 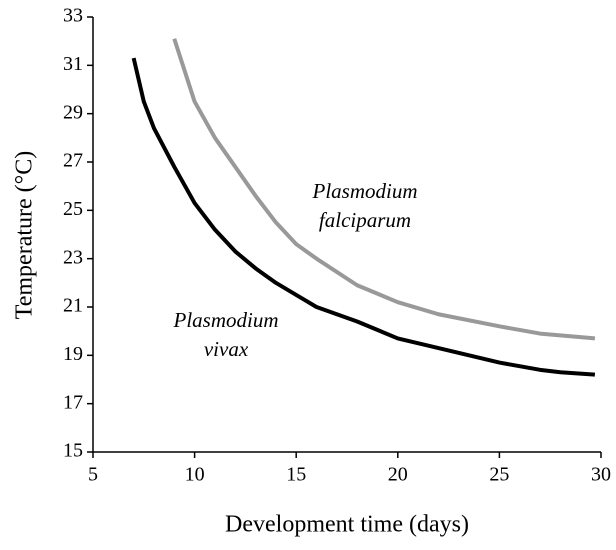 I want to click on y-tick-label: 31, so click(x=73, y=64).